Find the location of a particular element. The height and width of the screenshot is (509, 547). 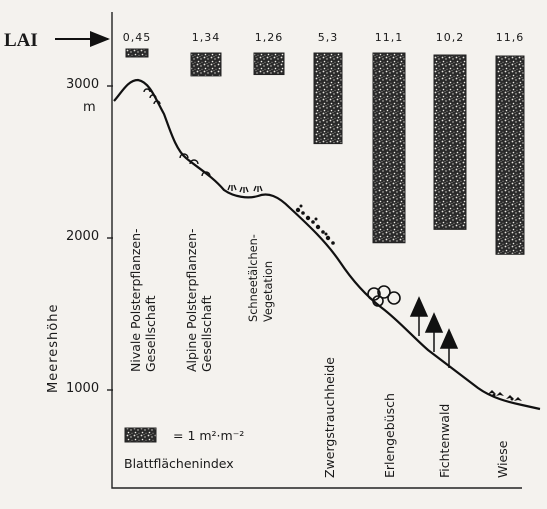

y-tick-label-0: 3000 is located at coordinates (83, 84).